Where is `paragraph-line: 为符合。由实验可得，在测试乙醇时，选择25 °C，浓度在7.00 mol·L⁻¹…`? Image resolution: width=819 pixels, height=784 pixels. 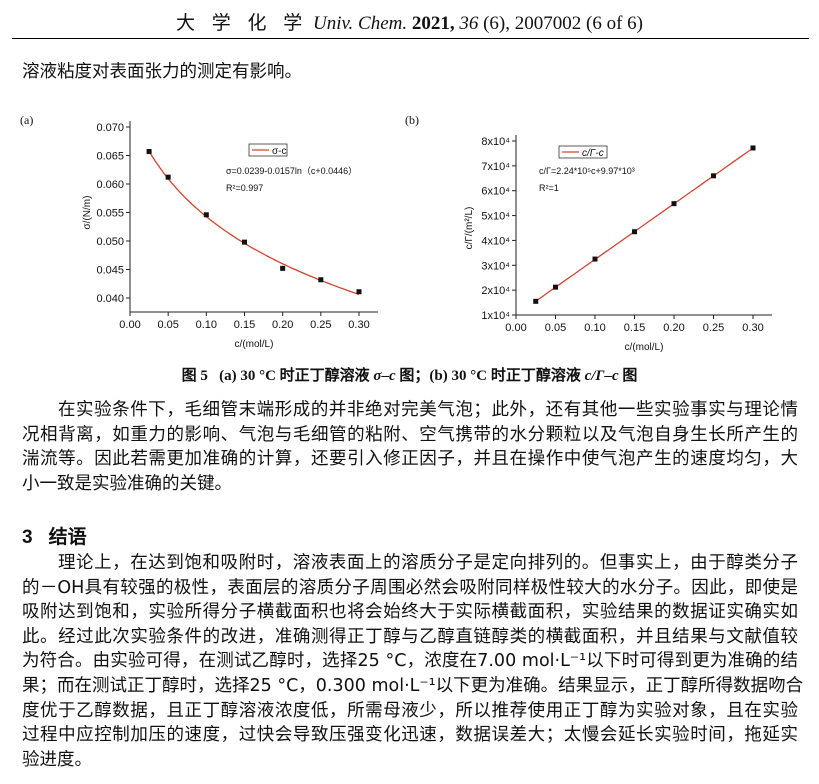 paragraph-line: 为符合。由实验可得，在测试乙醇时，选择25 °C，浓度在7.00 mol·L⁻¹… is located at coordinates (410, 661).